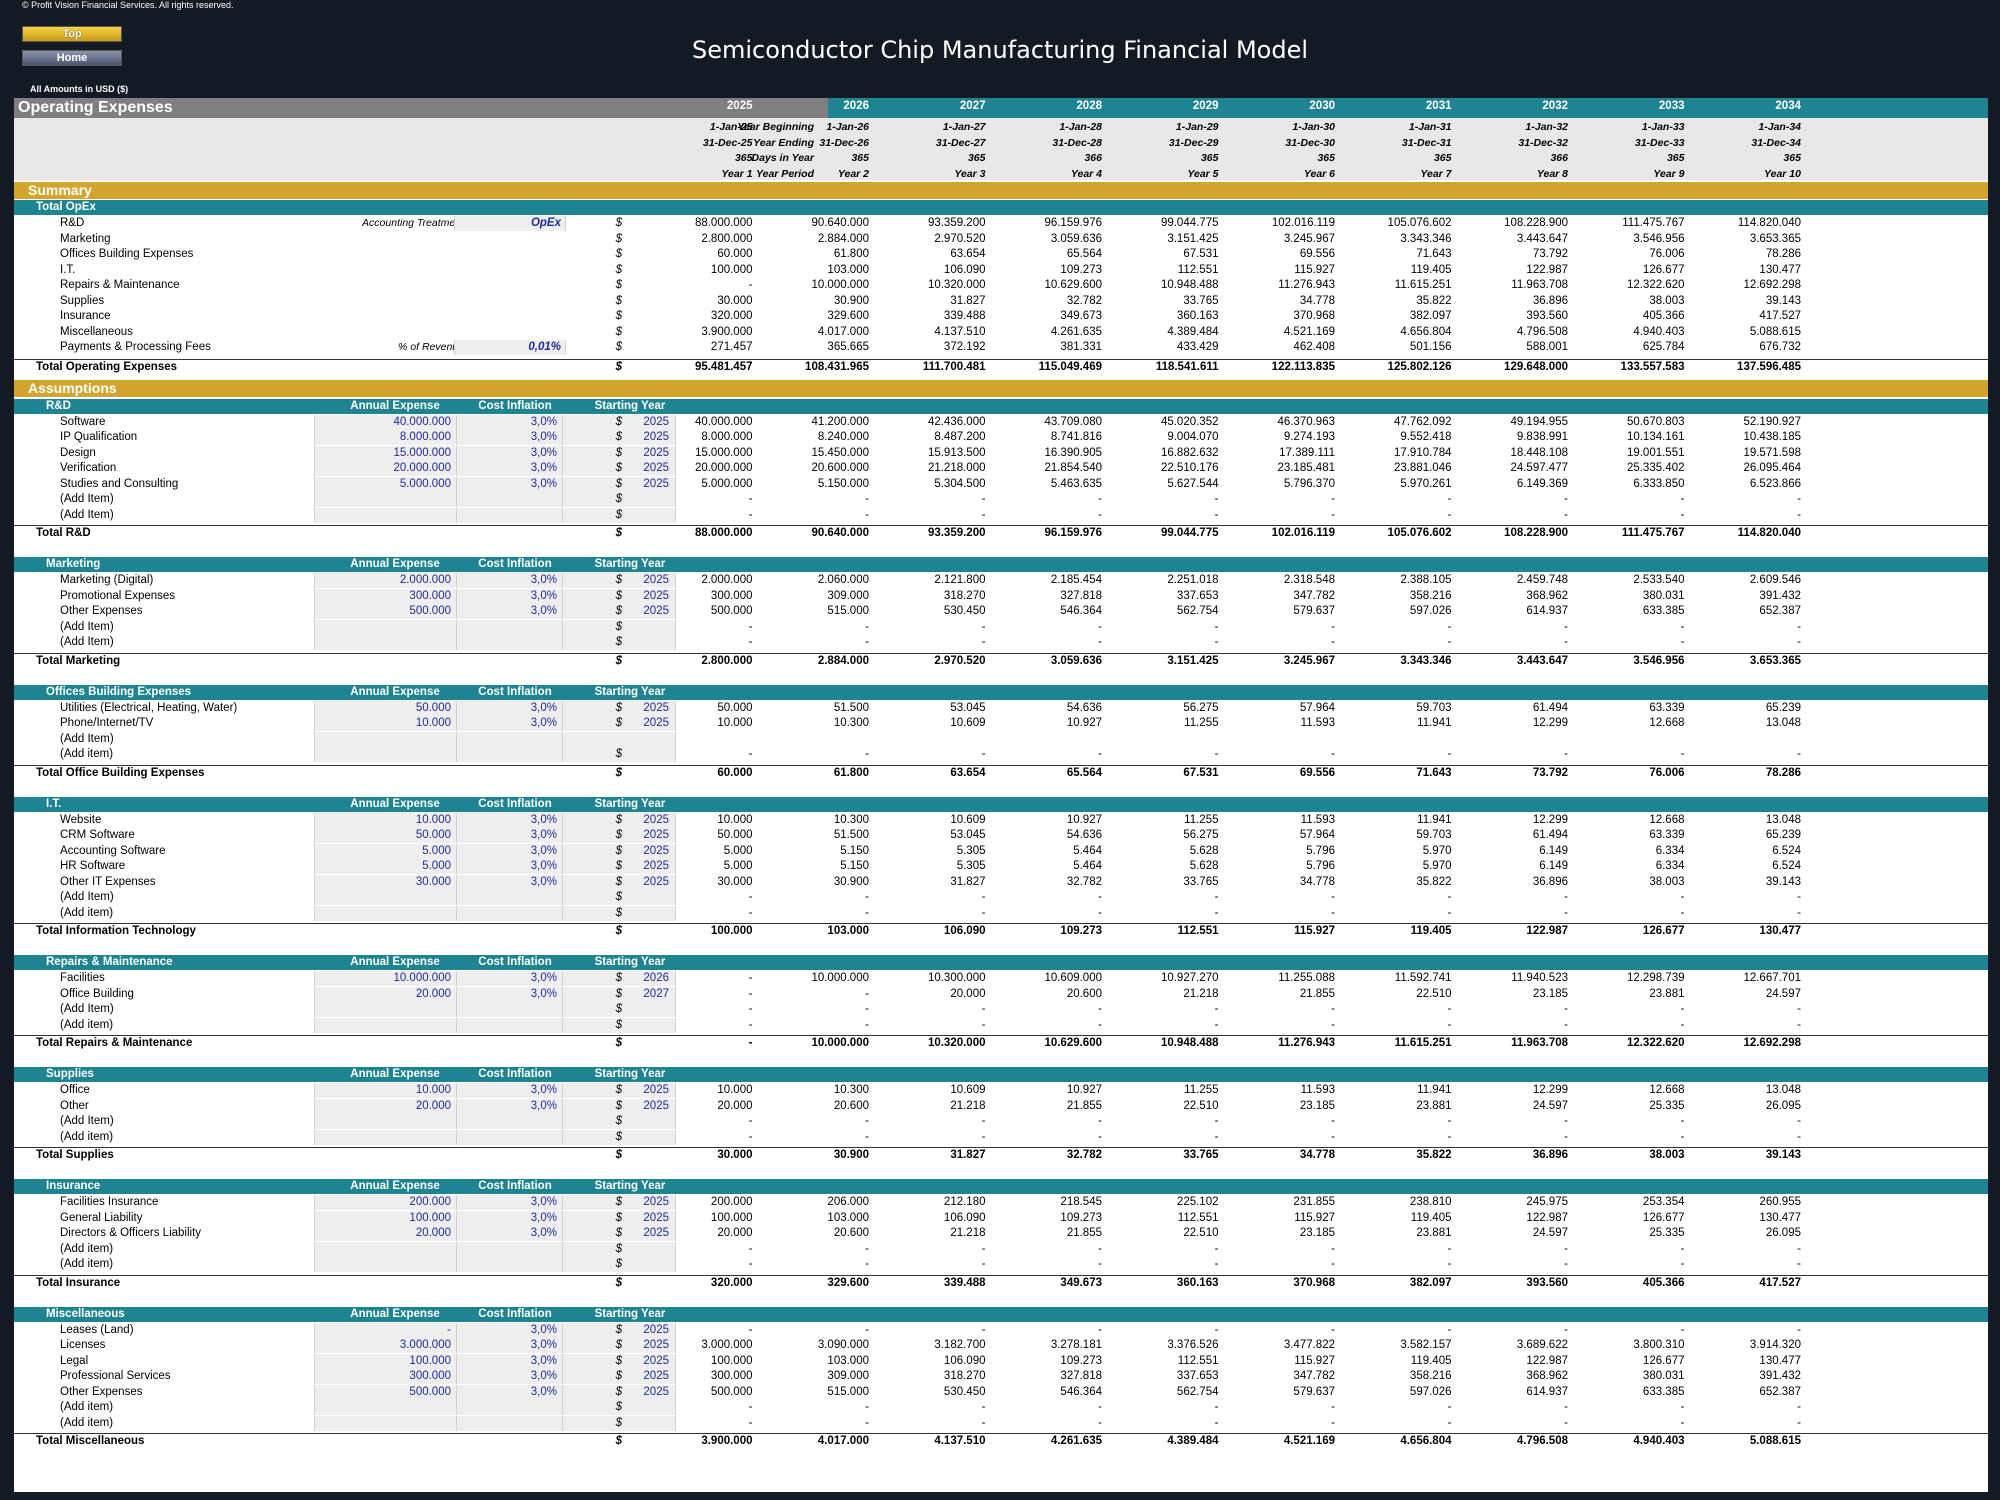 Image resolution: width=2000 pixels, height=1500 pixels. What do you see at coordinates (1317, 1105) in the screenshot?
I see `year-value-cell: 23.185` at bounding box center [1317, 1105].